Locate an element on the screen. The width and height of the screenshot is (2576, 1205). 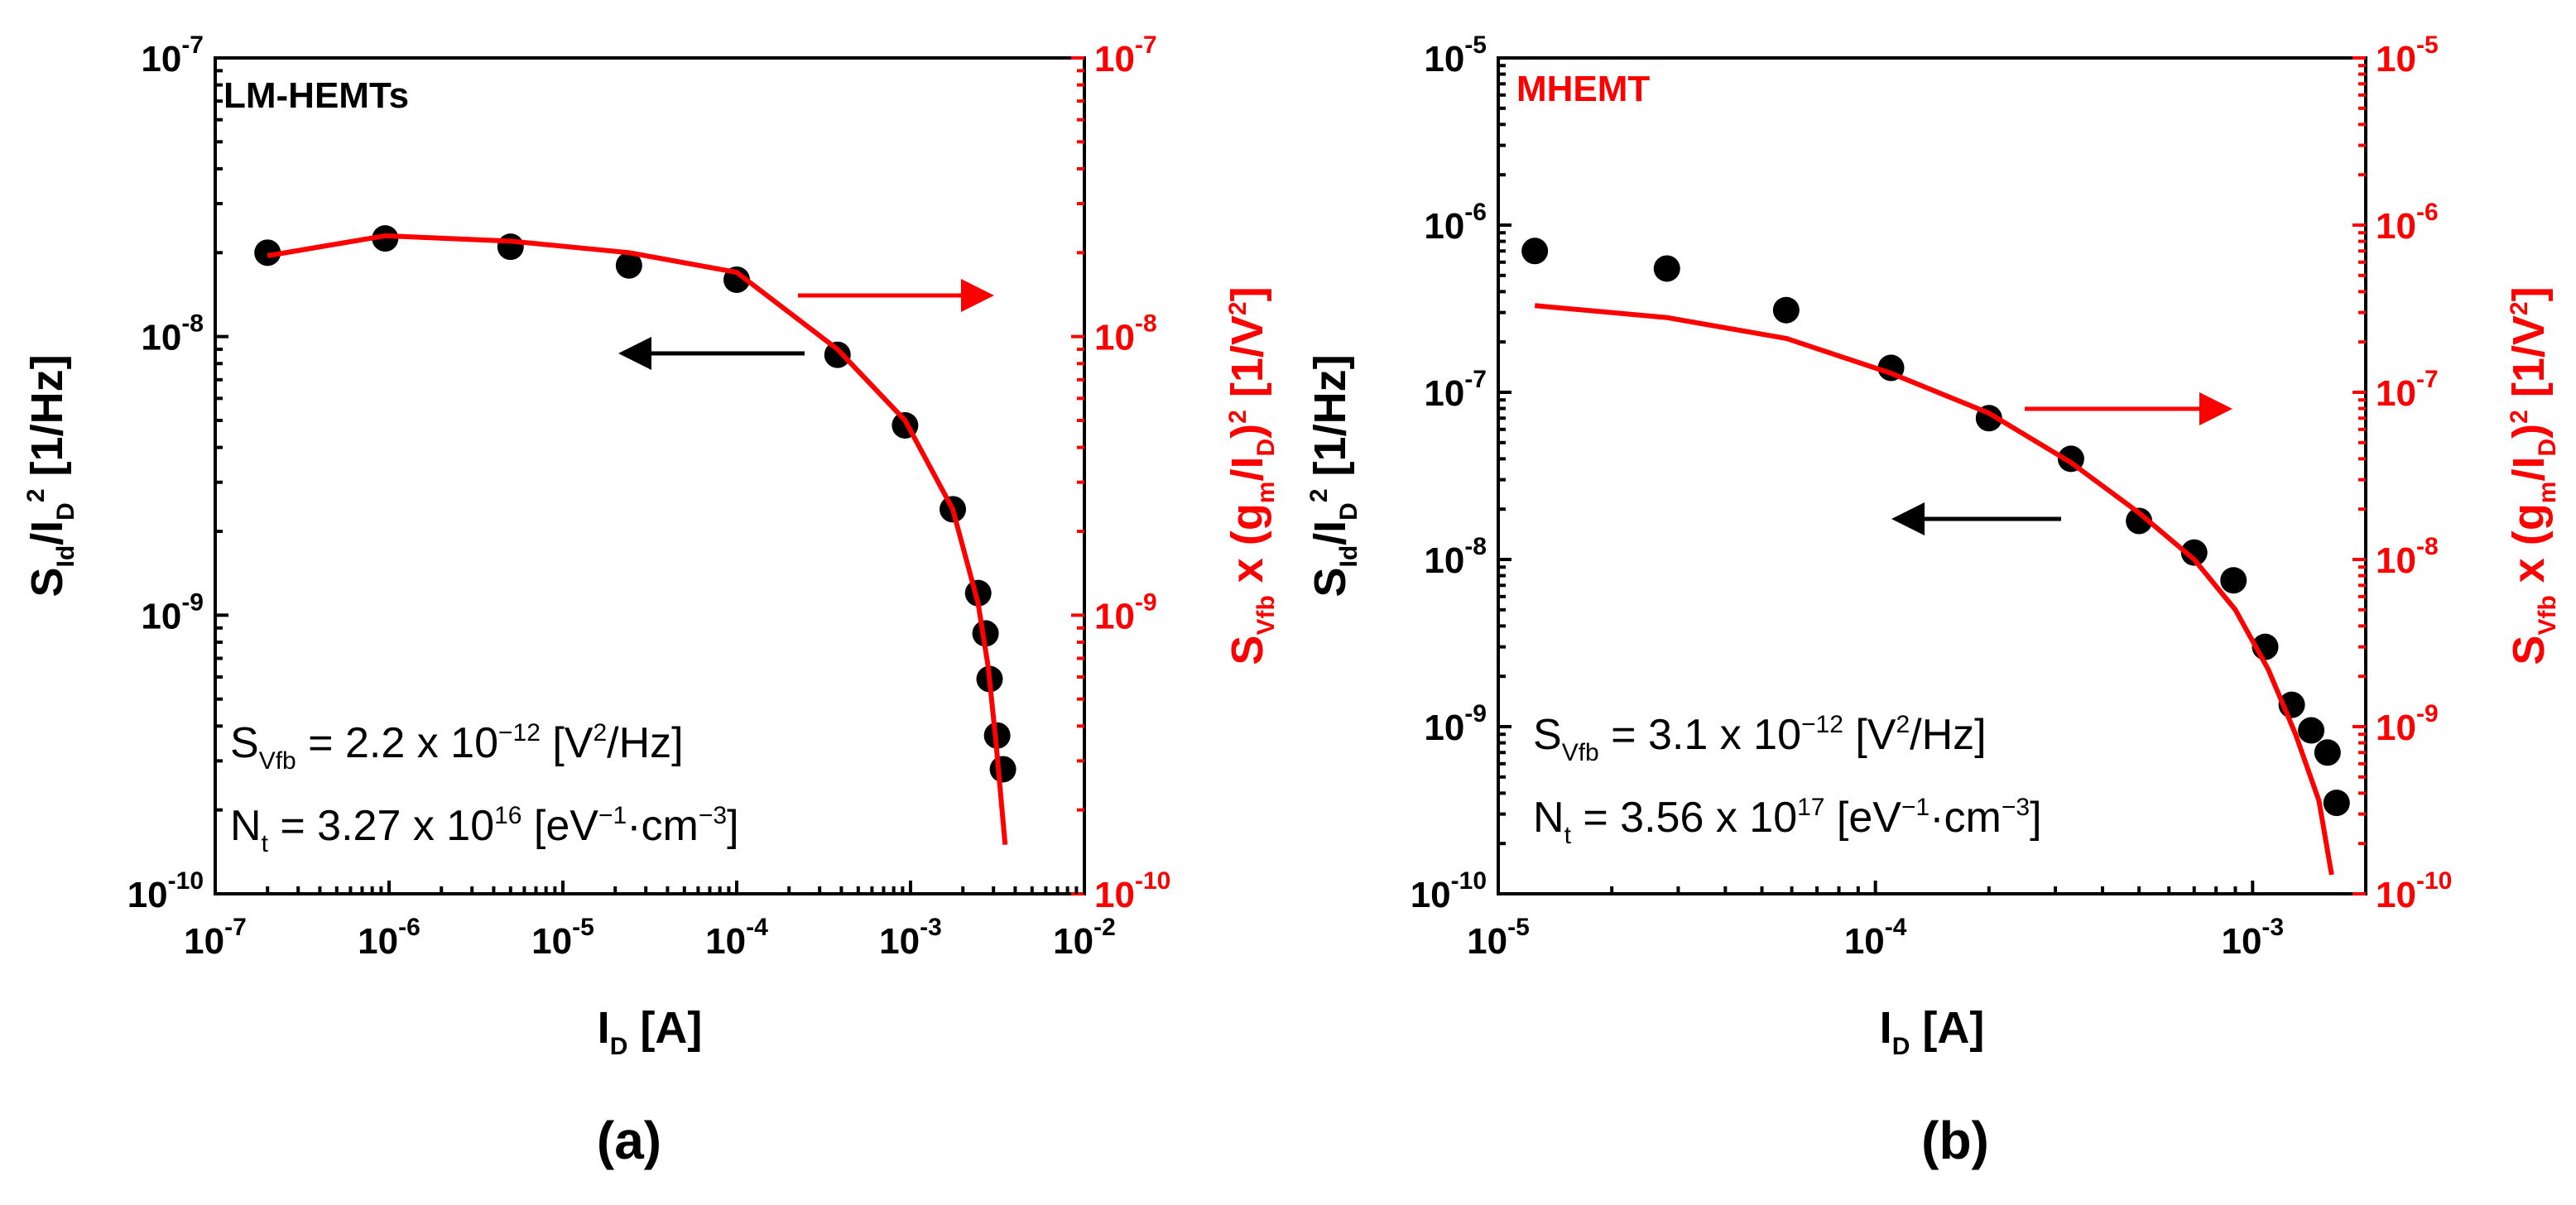
svfb-annotation: SVfb = 2.2 x 10−12 [V2/Hz] is located at coordinates (457, 747).